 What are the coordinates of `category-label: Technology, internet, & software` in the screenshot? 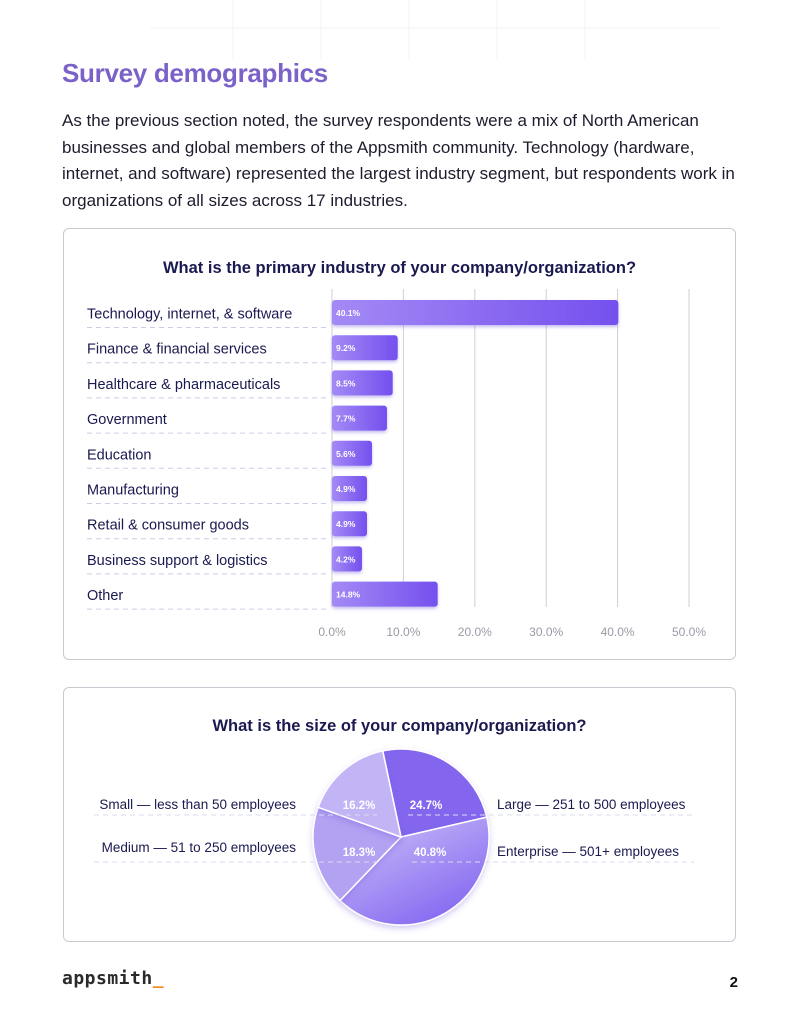 It's located at (189, 315).